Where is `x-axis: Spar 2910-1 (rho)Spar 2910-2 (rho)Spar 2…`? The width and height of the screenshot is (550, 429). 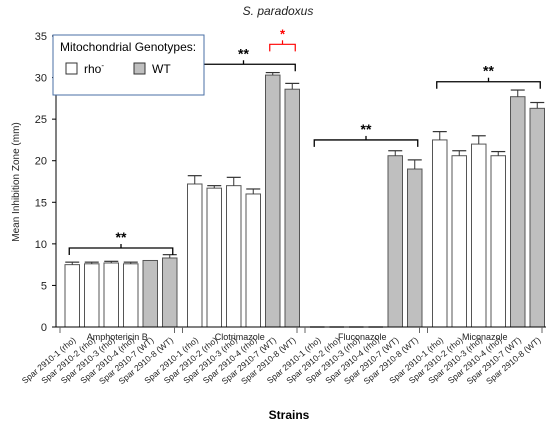
x-axis: Spar 2910-1 (rho)Spar 2910-2 (rho)Spar 2… is located at coordinates (283, 356).